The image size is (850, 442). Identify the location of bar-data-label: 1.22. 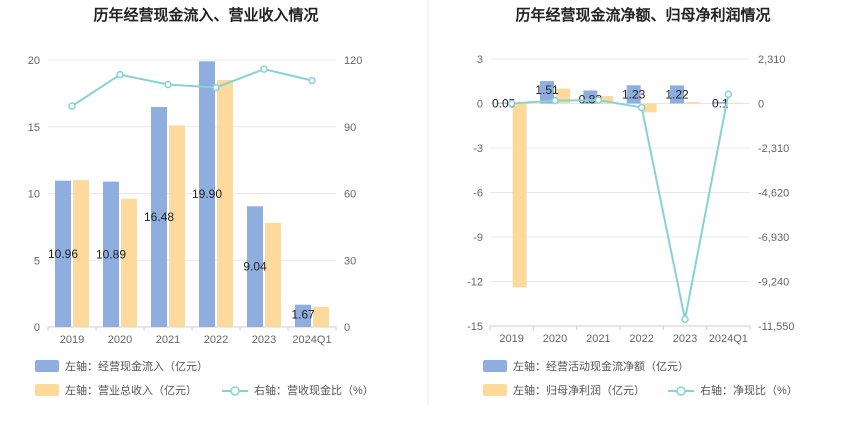
(677, 94).